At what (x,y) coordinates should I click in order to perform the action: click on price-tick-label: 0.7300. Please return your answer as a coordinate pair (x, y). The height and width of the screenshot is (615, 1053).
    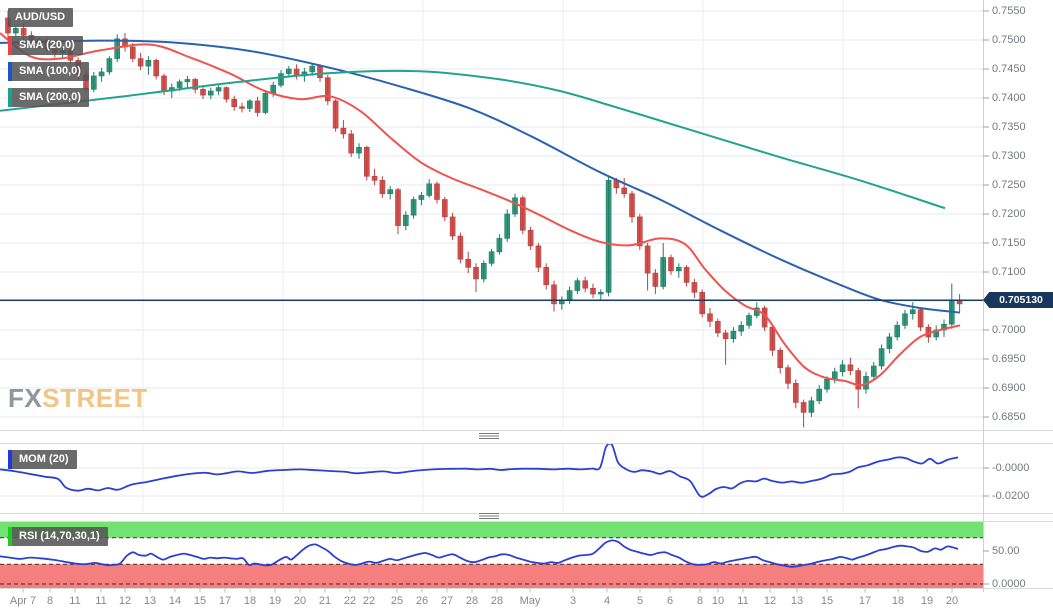
    Looking at the image, I should click on (1009, 156).